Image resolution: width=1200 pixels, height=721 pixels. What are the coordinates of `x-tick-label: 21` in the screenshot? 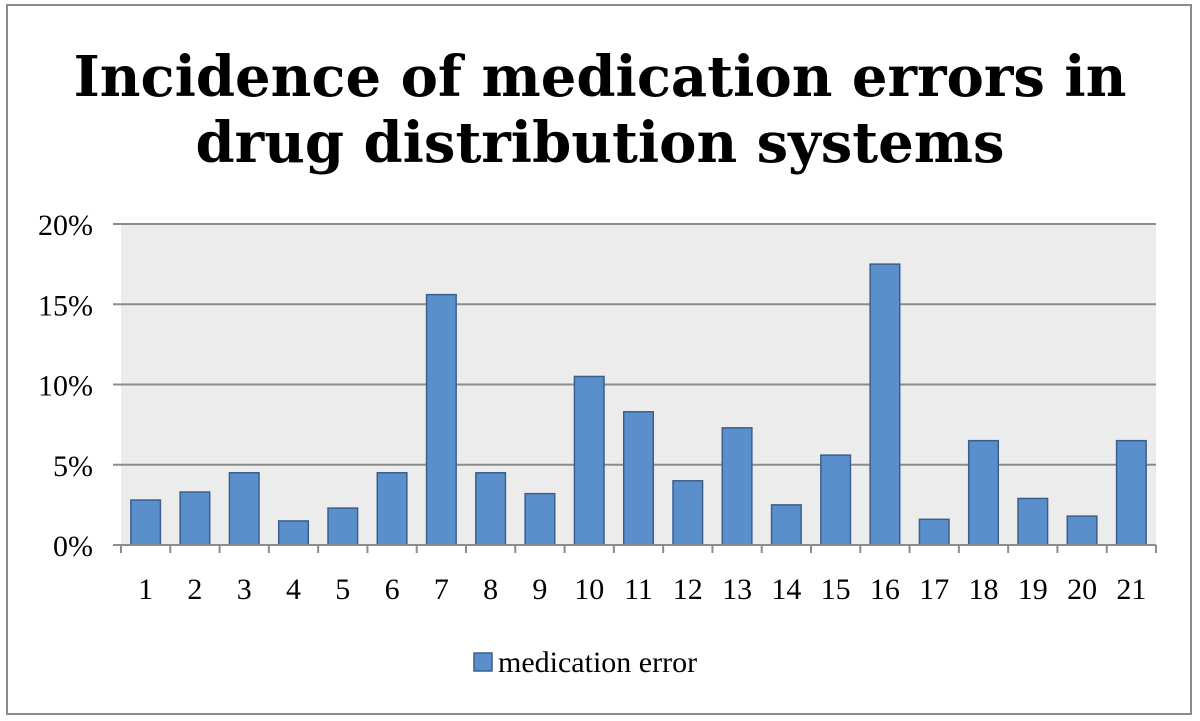 It's located at (1131, 589).